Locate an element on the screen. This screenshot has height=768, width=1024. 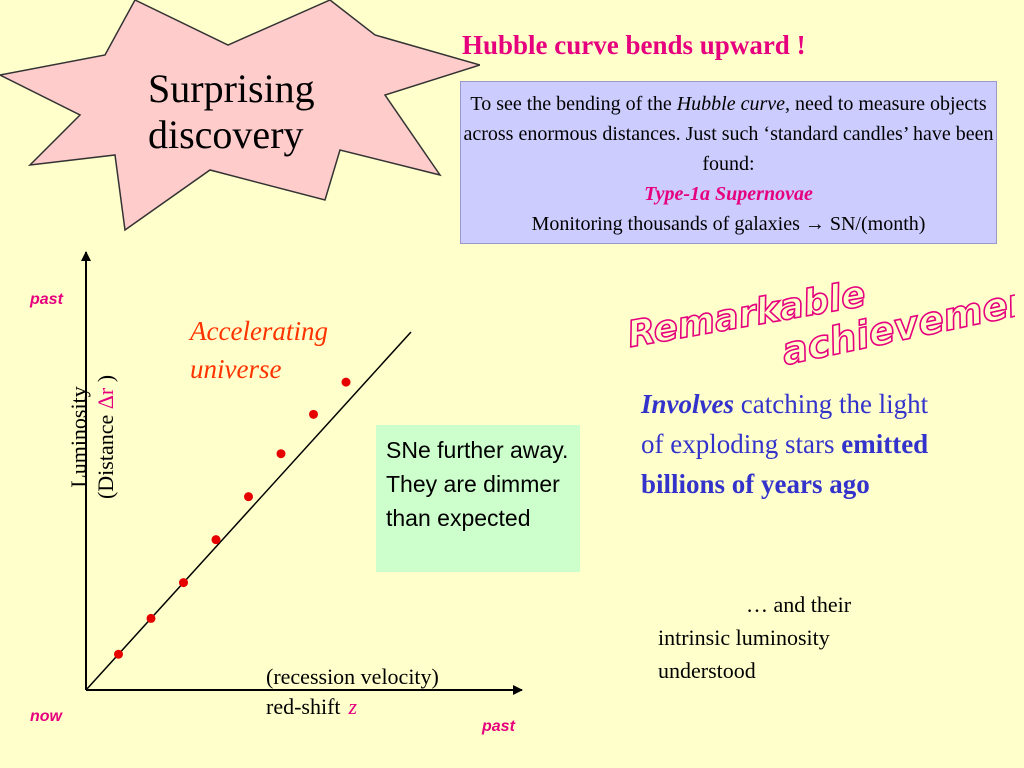
remarkable-achievement-graphic: Remarkable achievement is located at coordinates (819, 321).